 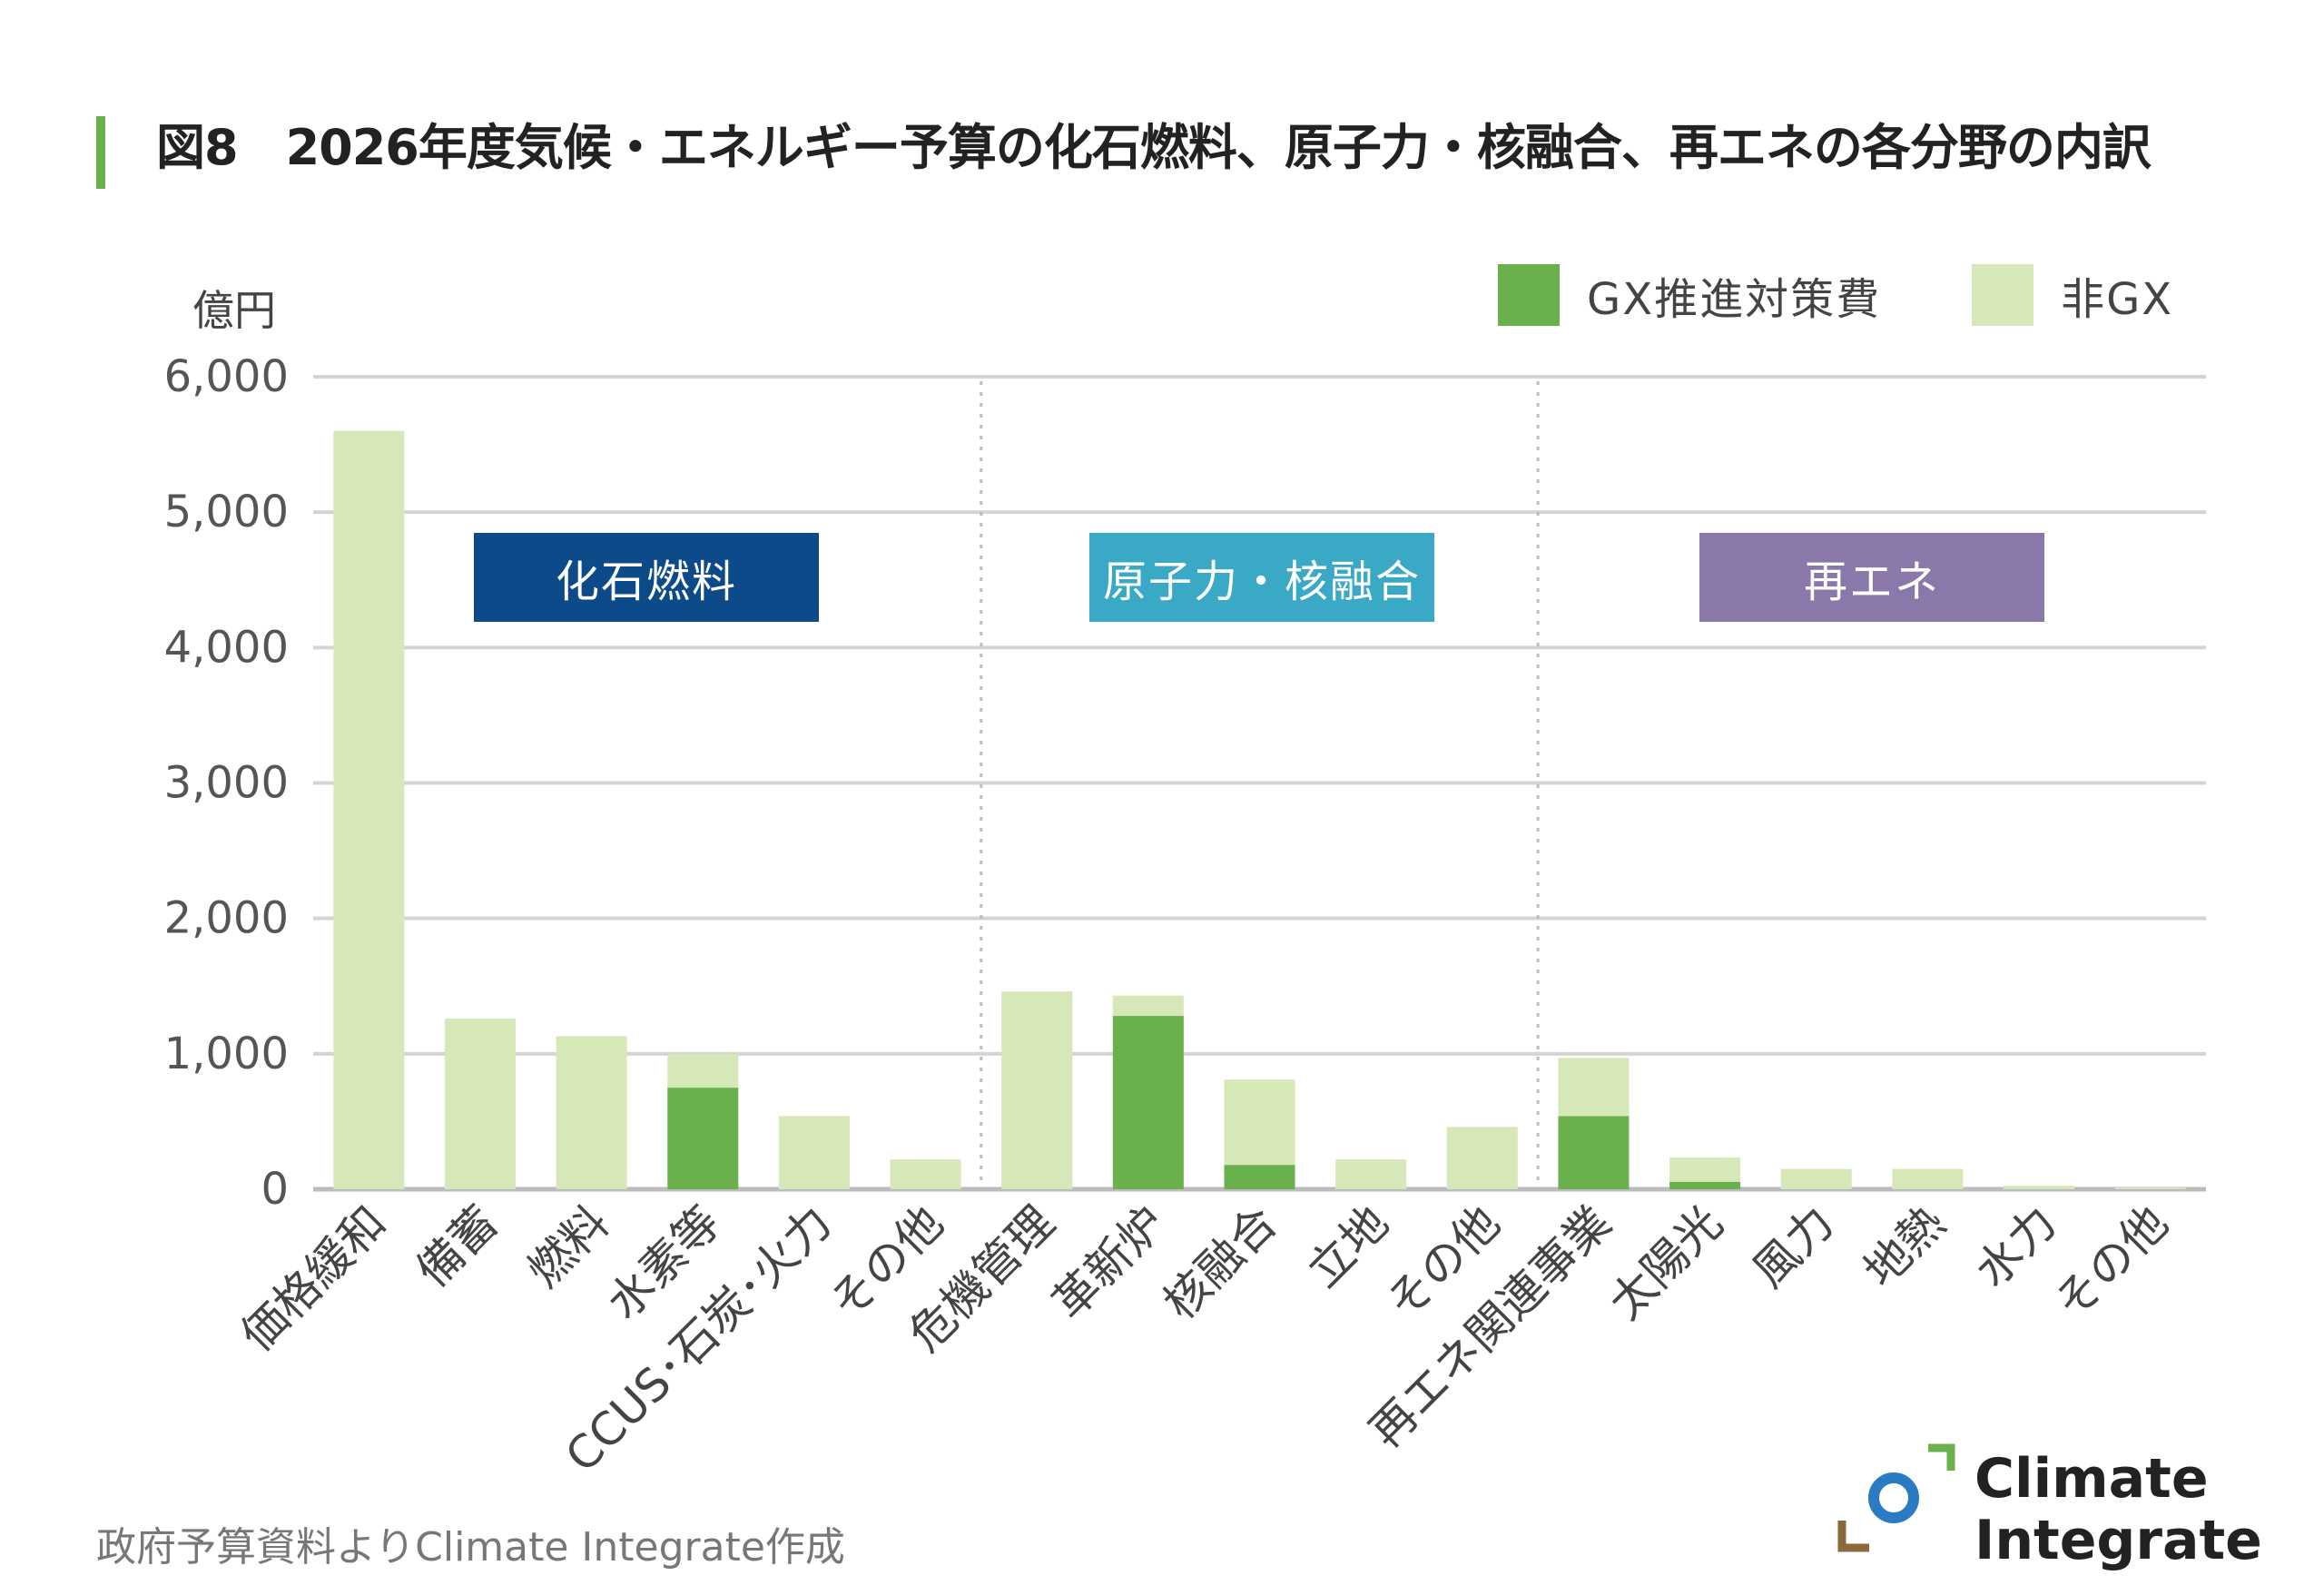 I want to click on logo-text: Climate Integrate, so click(x=2118, y=1510).